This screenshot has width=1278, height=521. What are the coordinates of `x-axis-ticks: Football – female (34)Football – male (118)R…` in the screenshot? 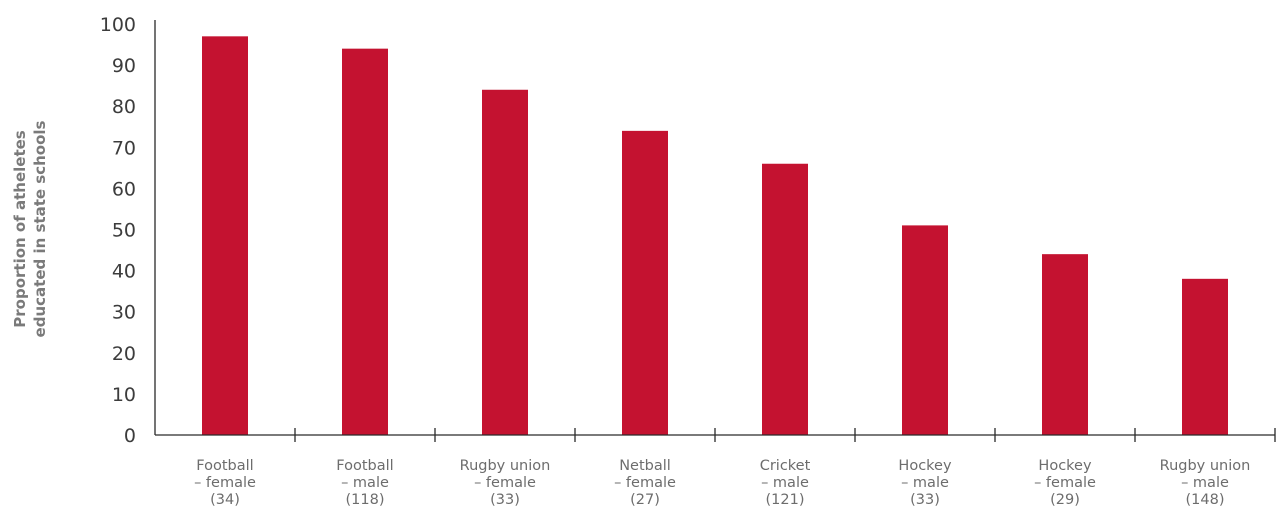 It's located at (722, 483).